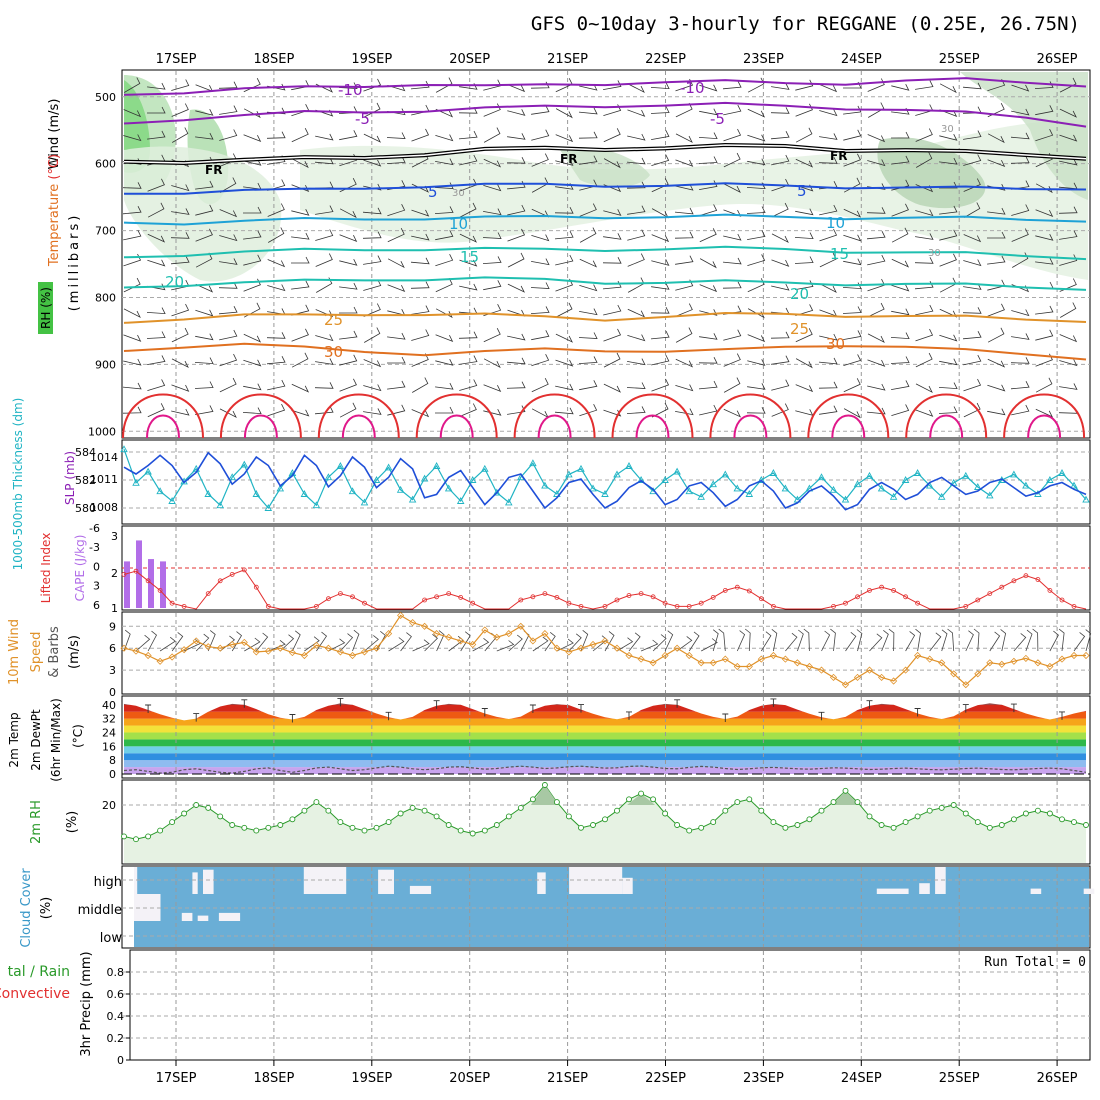 The width and height of the screenshot is (1100, 1100). What do you see at coordinates (56, 740) in the screenshot?
I see `ylabel-minmax: (6hr Min/Max)` at bounding box center [56, 740].